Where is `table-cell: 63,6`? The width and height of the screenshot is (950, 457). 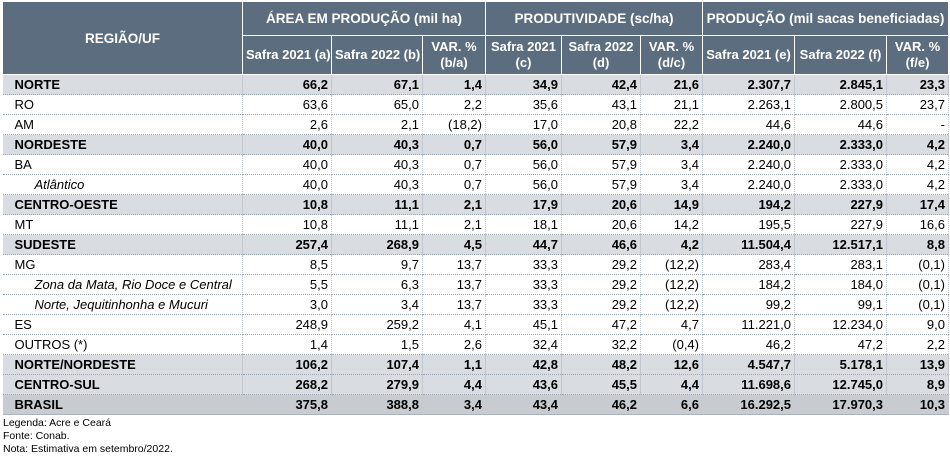 table-cell: 63,6 is located at coordinates (287, 104).